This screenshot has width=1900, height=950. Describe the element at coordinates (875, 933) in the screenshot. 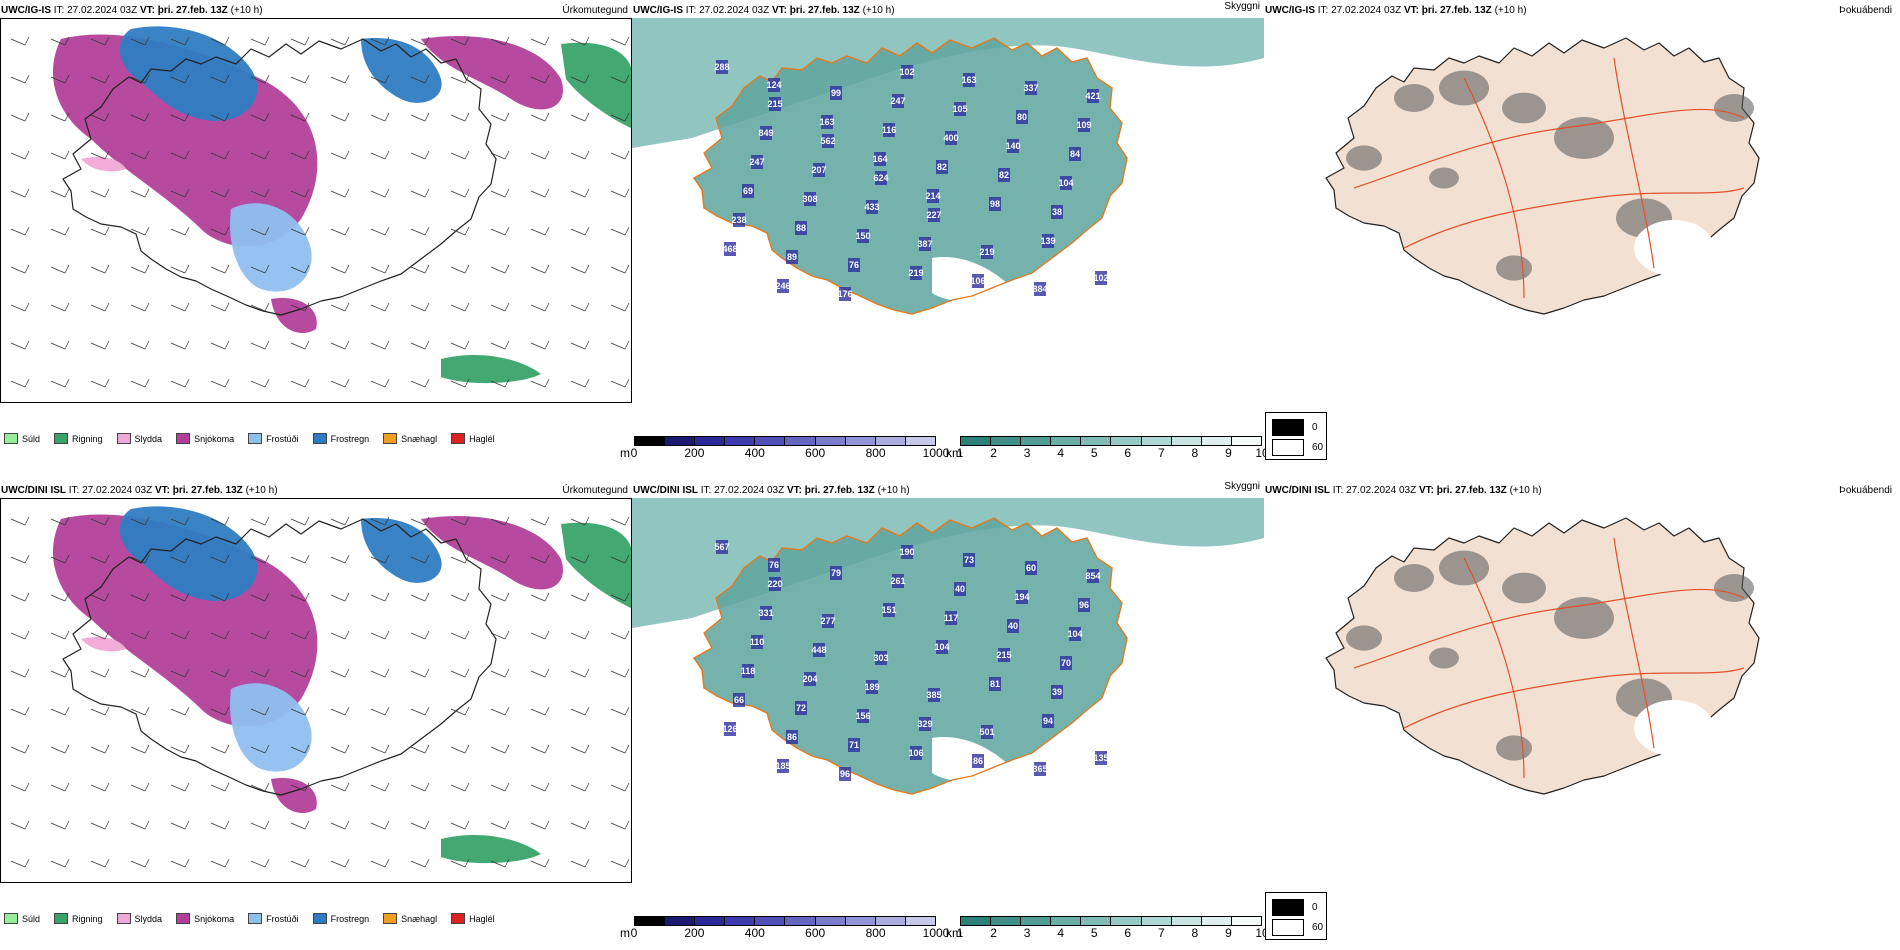

I see `colorbar-tick: 800` at that location.